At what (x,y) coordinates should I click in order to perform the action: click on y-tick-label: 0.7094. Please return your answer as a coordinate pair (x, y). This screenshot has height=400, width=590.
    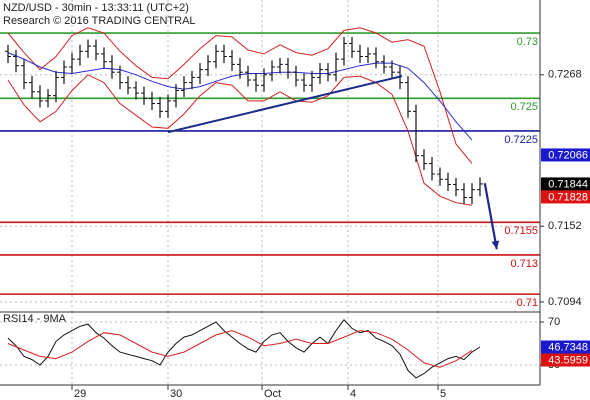
    Looking at the image, I should click on (565, 302).